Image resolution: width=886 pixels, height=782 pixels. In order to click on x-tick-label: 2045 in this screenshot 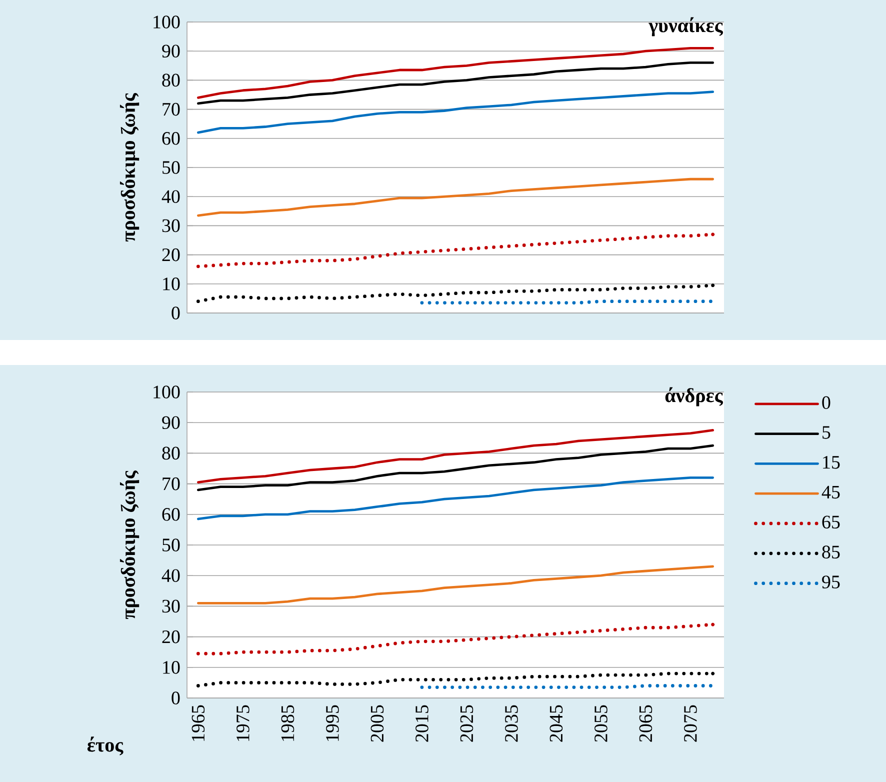, I will do `click(556, 723)`.